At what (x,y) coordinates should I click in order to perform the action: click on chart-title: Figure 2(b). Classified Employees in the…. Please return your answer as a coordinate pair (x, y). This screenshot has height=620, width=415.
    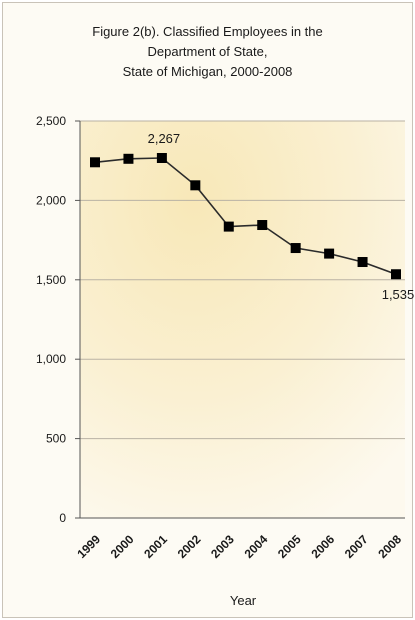
    Looking at the image, I should click on (207, 52).